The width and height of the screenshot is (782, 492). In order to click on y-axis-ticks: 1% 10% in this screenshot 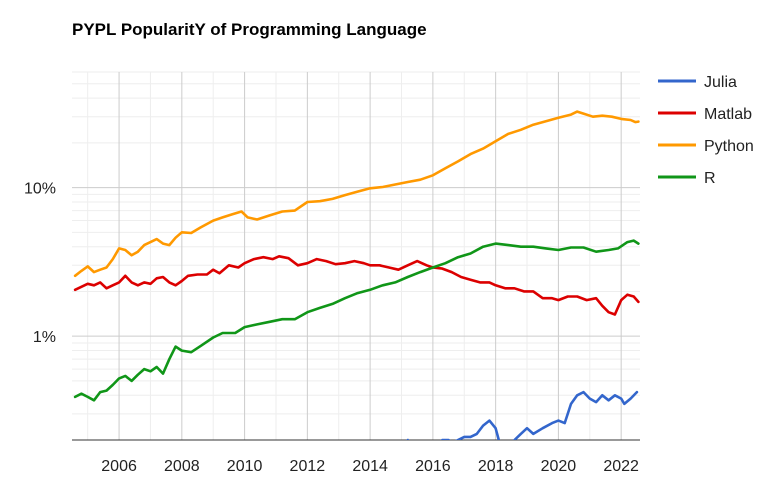, I will do `click(40, 264)`.